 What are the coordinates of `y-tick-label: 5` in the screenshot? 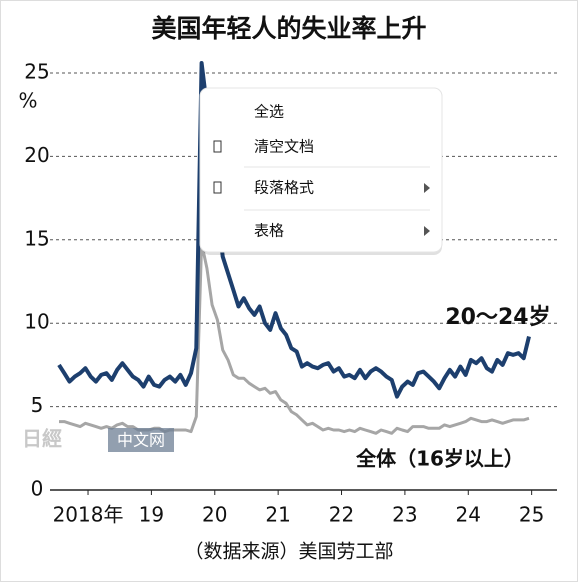 It's located at (37, 405).